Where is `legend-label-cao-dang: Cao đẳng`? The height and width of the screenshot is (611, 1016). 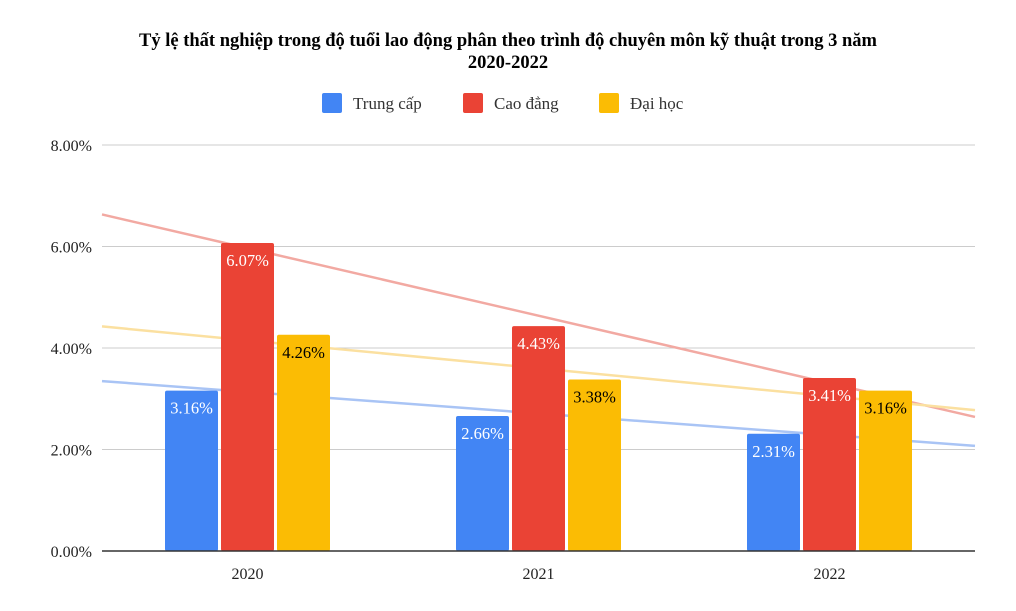 legend-label-cao-dang: Cao đẳng is located at coordinates (526, 103).